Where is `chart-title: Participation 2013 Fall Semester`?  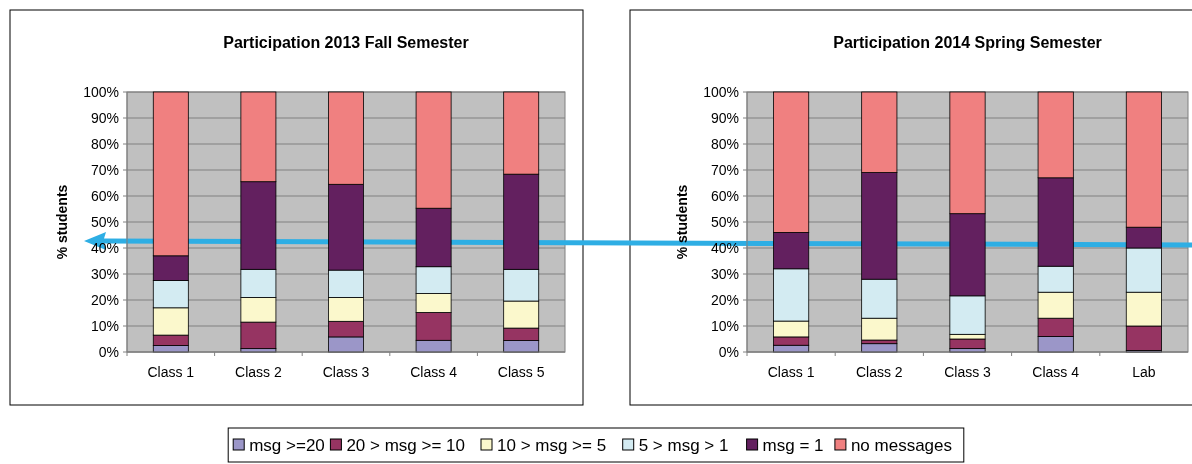 chart-title: Participation 2013 Fall Semester is located at coordinates (346, 42).